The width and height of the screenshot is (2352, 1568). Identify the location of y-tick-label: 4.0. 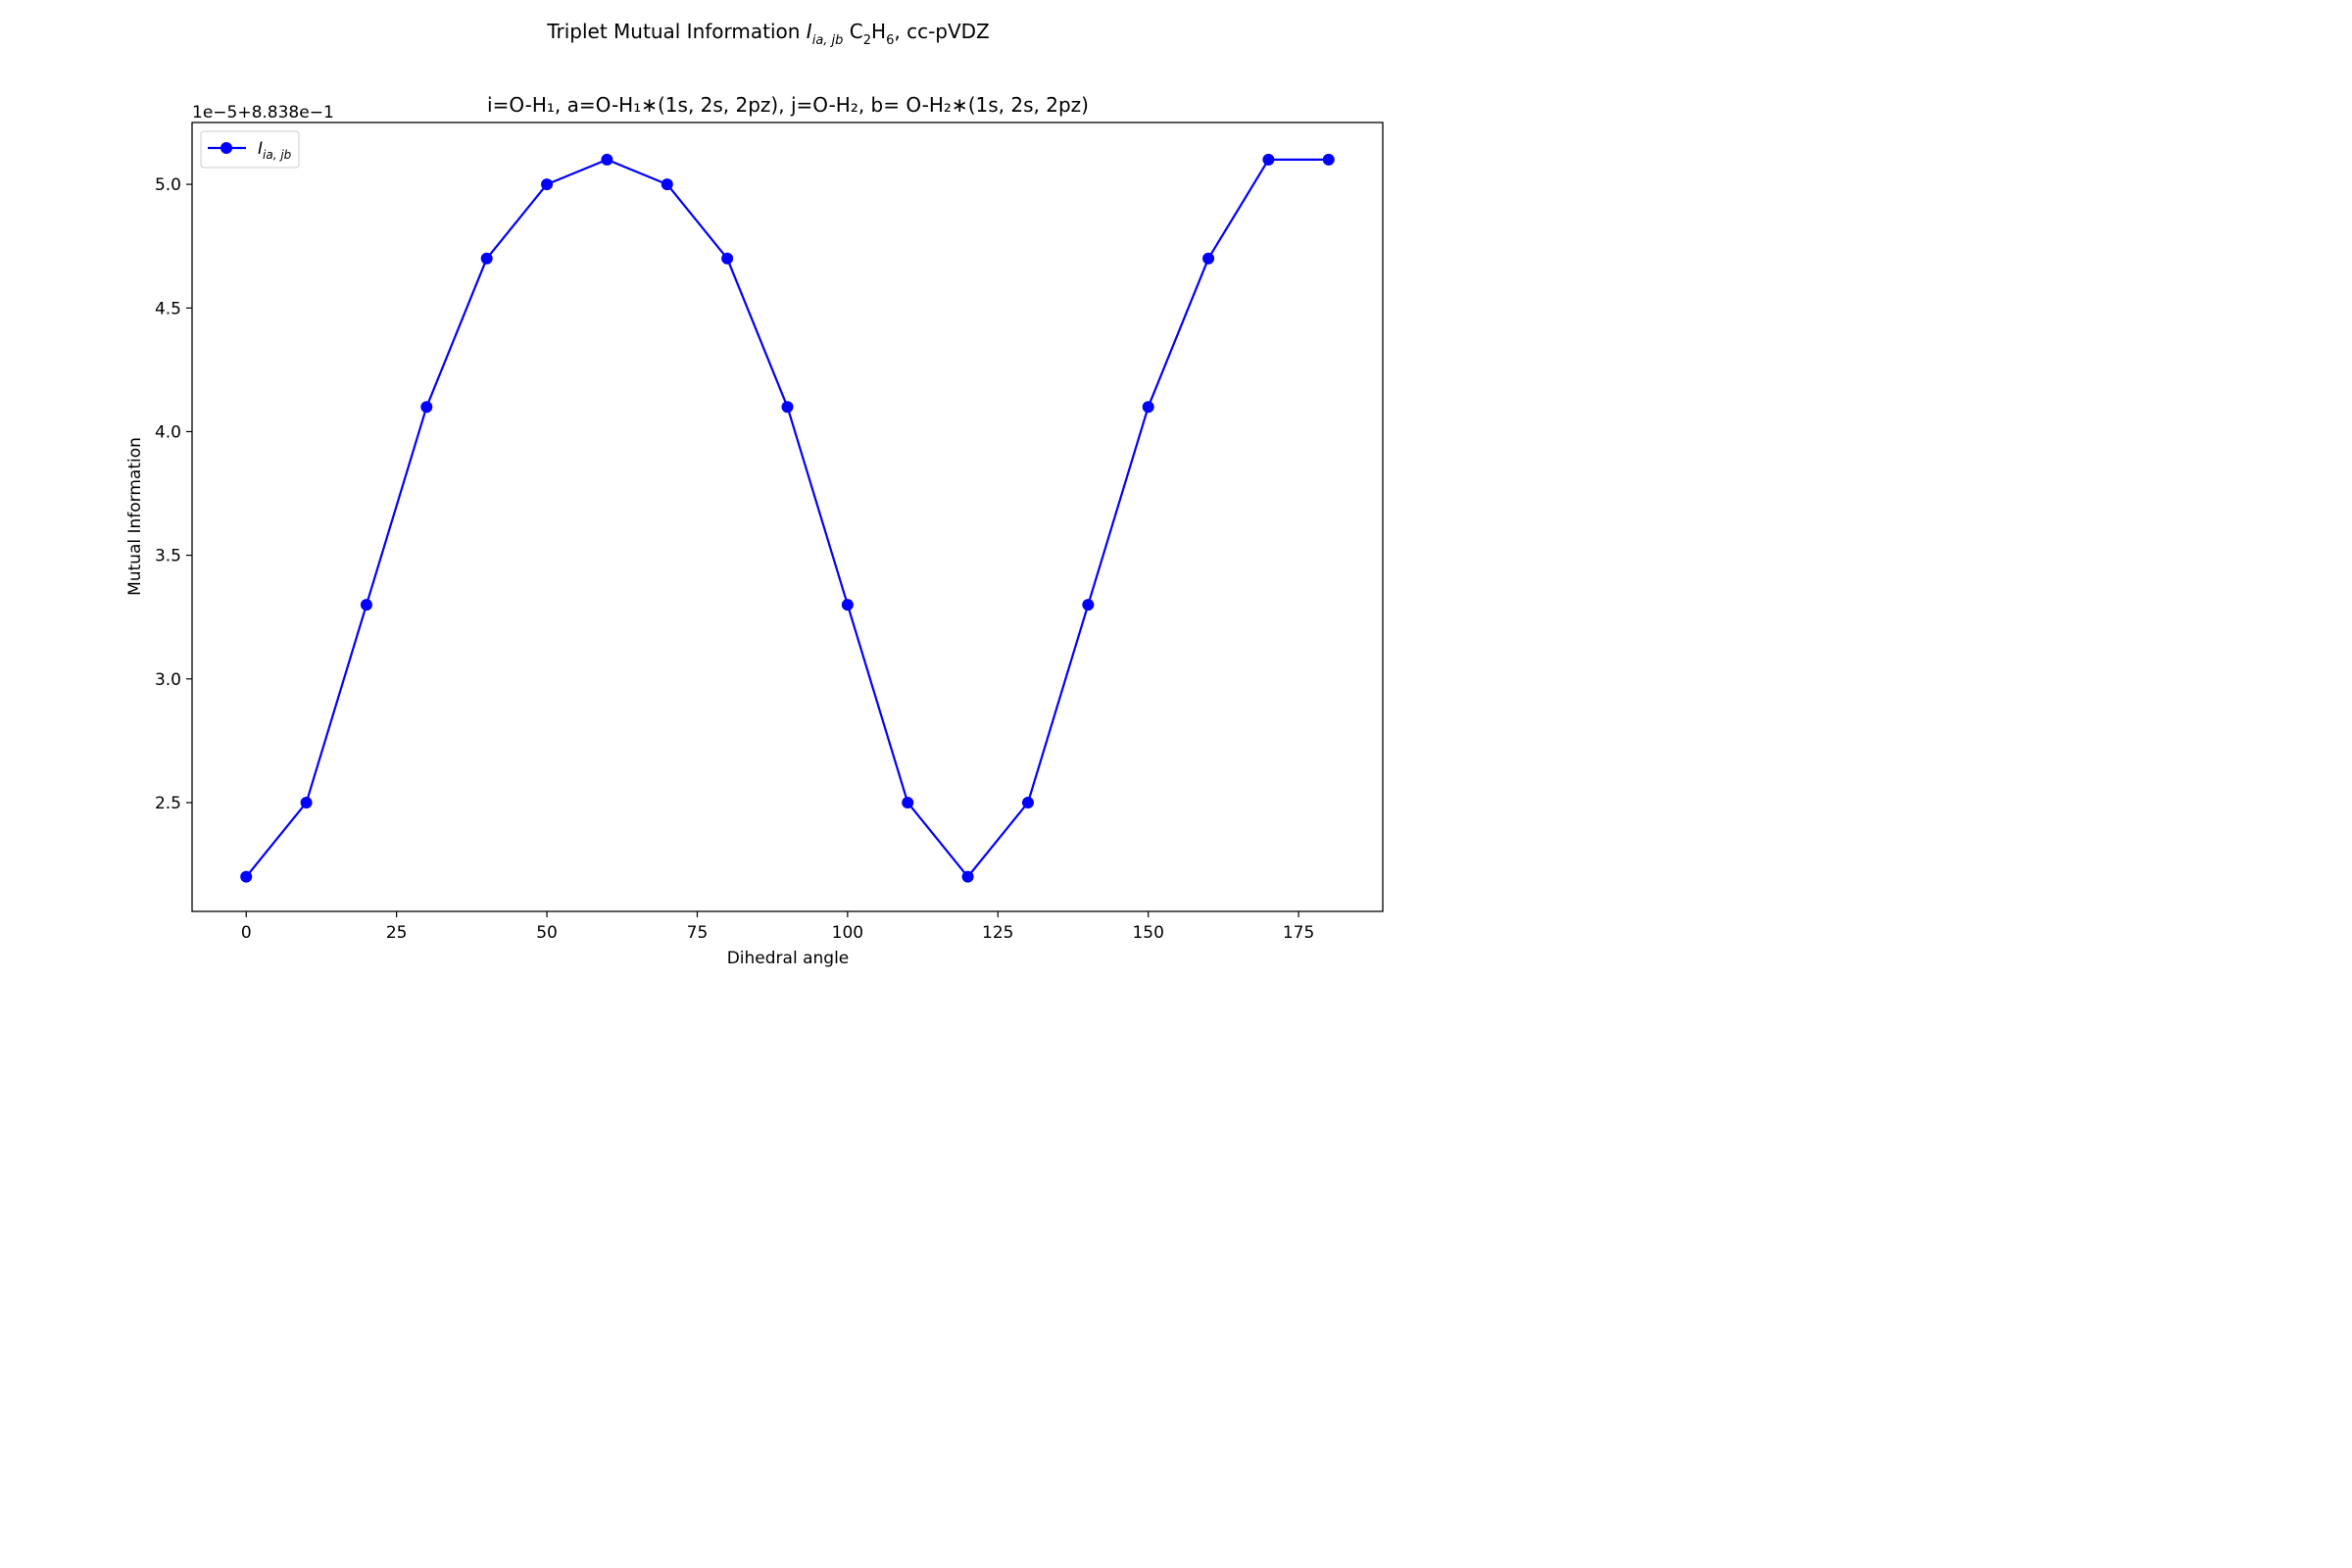
(168, 432).